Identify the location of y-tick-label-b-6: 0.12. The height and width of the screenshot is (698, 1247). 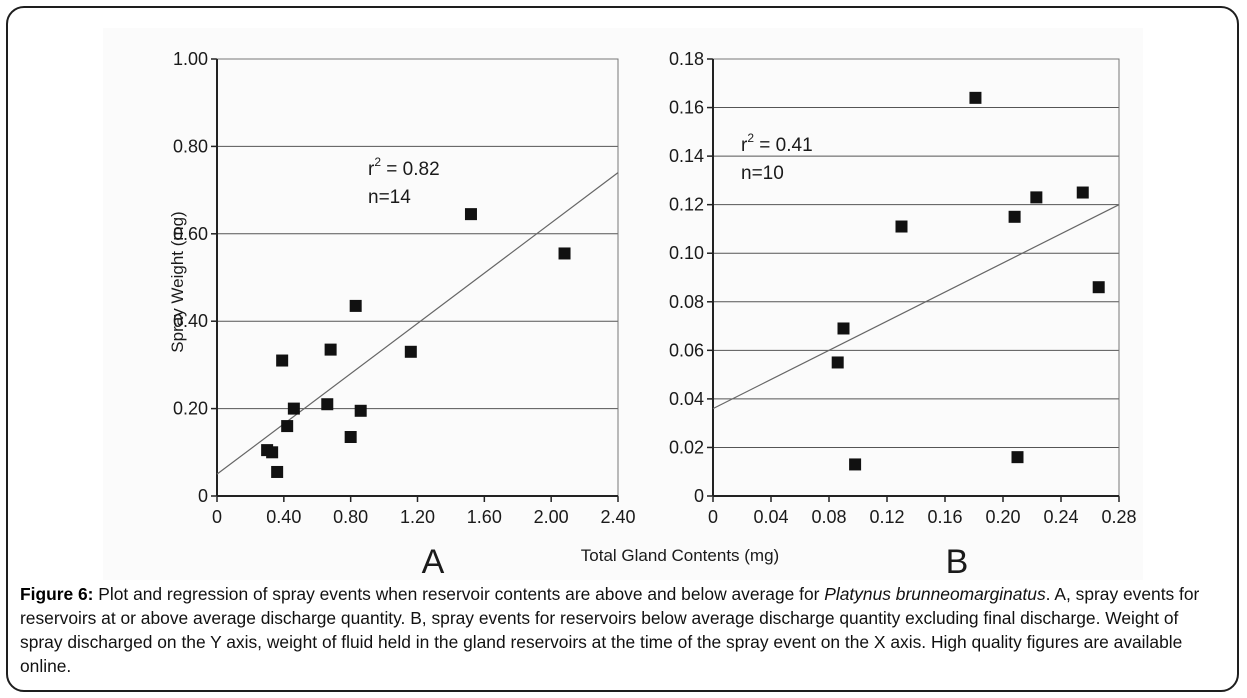
(686, 205).